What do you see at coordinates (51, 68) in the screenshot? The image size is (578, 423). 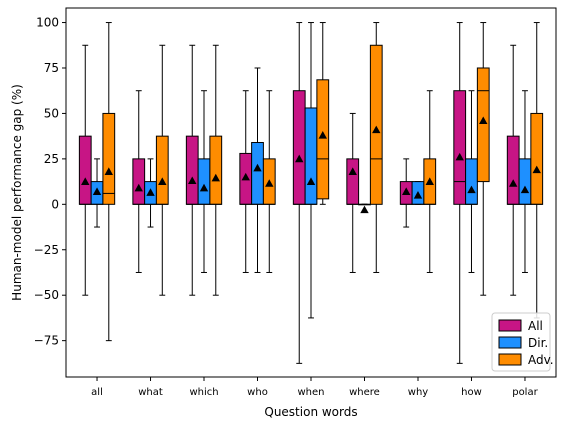 I see `y-tick-label: 75` at bounding box center [51, 68].